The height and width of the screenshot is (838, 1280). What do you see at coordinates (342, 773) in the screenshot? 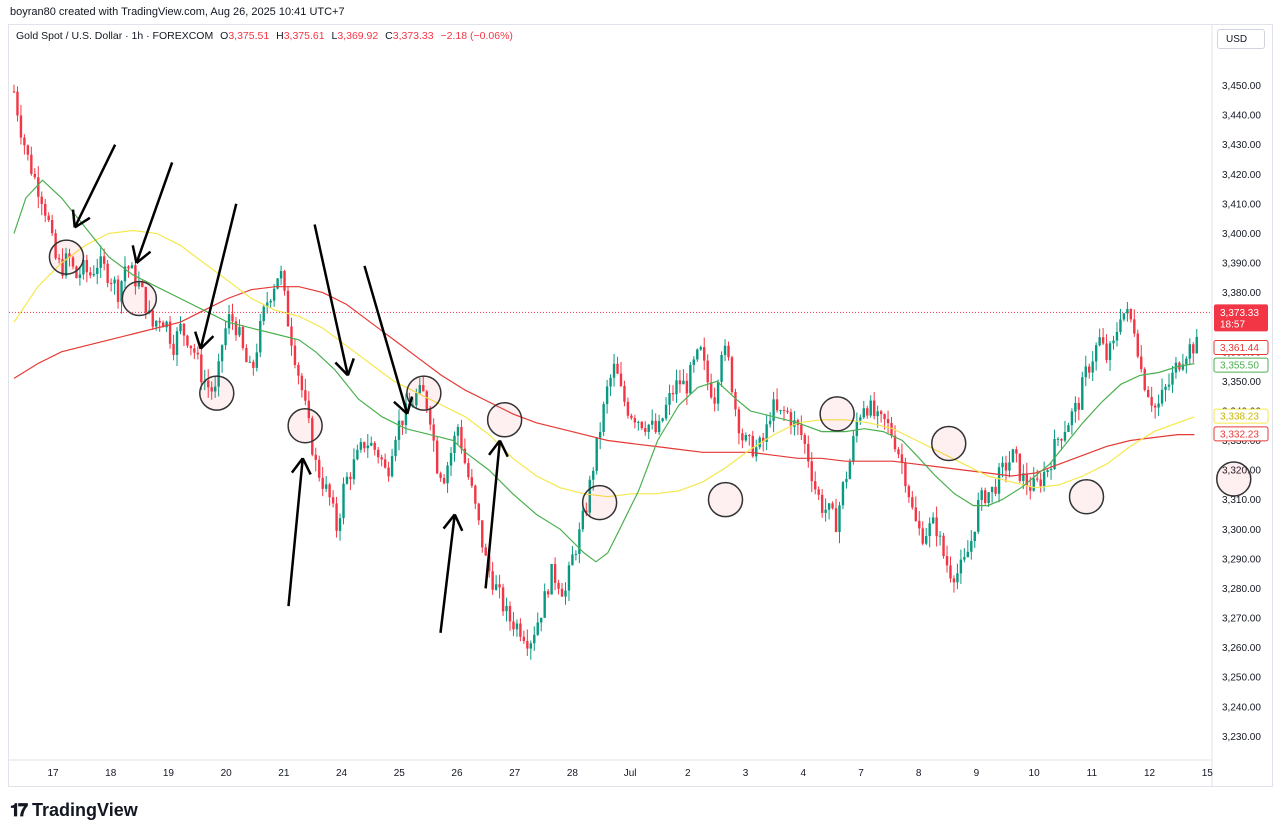
I see `x-tick-label: 24` at bounding box center [342, 773].